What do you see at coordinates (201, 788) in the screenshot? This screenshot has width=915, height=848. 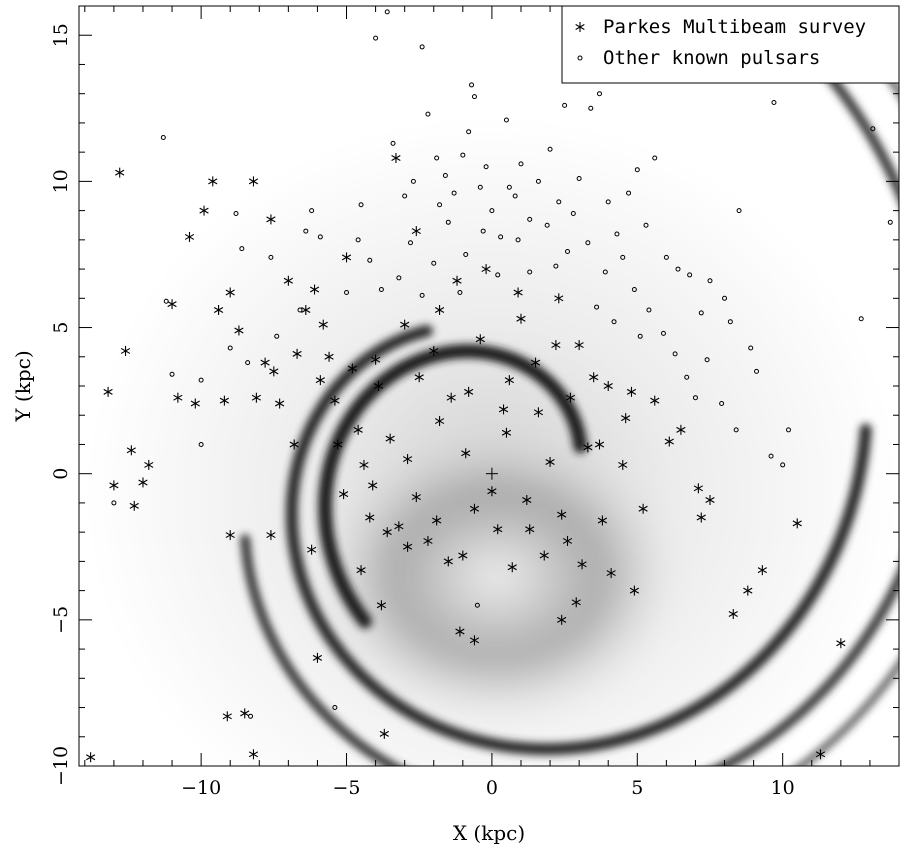 I see `x-tick-label: −10` at bounding box center [201, 788].